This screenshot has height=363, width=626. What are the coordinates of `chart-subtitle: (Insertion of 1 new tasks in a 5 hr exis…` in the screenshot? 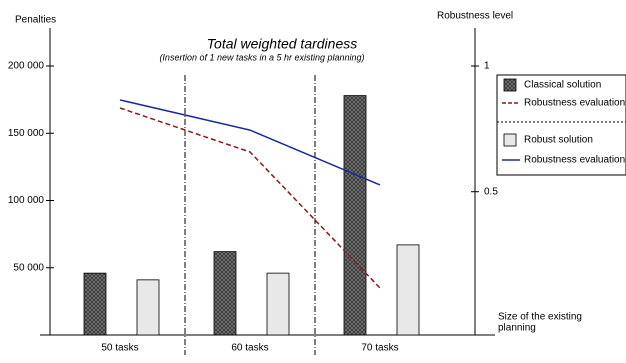 It's located at (261, 57).